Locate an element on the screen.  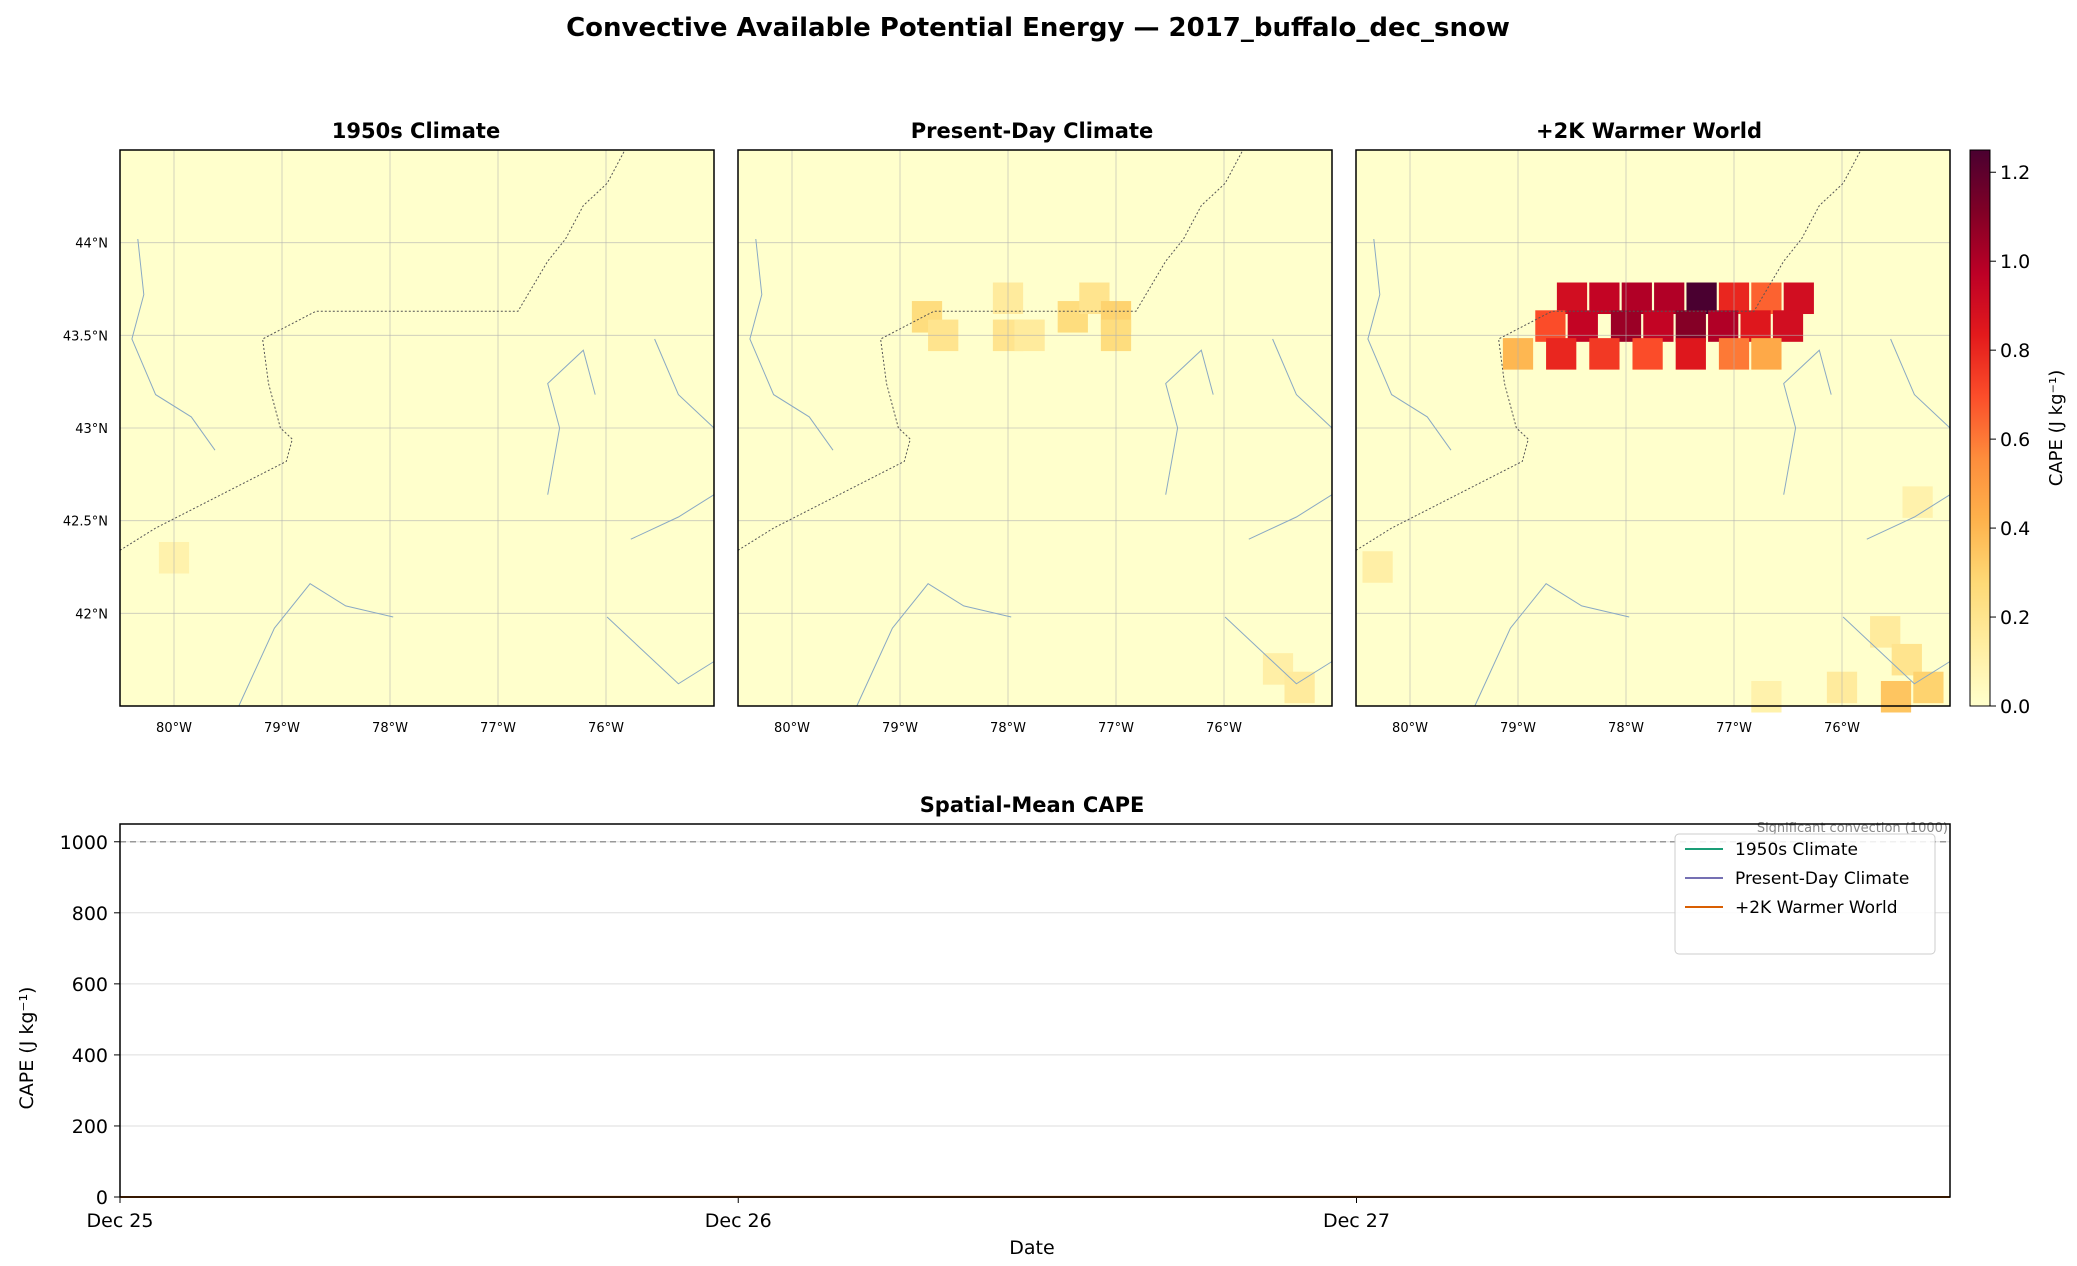
line-chart-ylabel: CAPE (J kg⁻¹) is located at coordinates (27, 1048).